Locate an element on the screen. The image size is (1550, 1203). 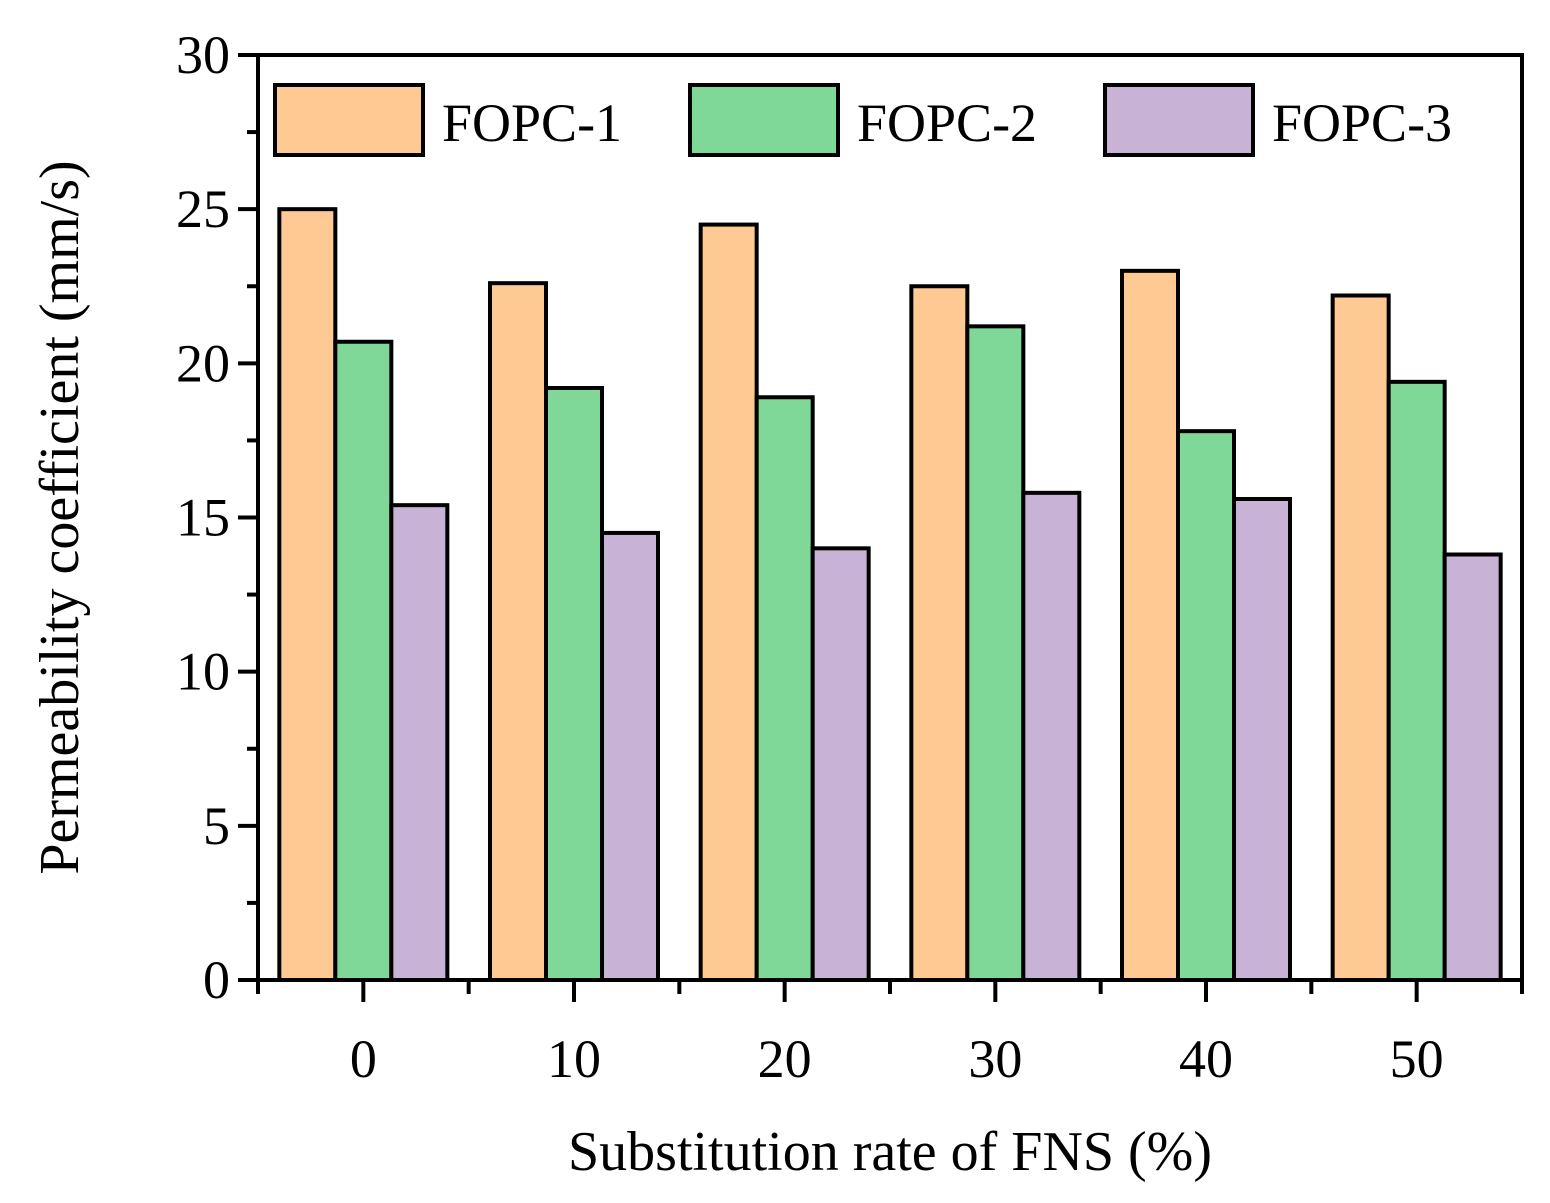
y-tick-label: 25 is located at coordinates (203, 209).